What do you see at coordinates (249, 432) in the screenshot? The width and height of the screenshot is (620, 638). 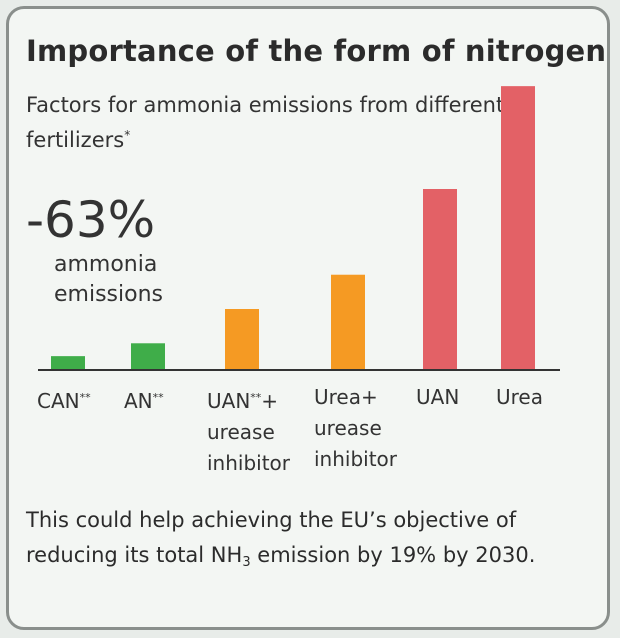 I see `category-label-uan-inhibitor: UAN**+ urease inhibitor` at bounding box center [249, 432].